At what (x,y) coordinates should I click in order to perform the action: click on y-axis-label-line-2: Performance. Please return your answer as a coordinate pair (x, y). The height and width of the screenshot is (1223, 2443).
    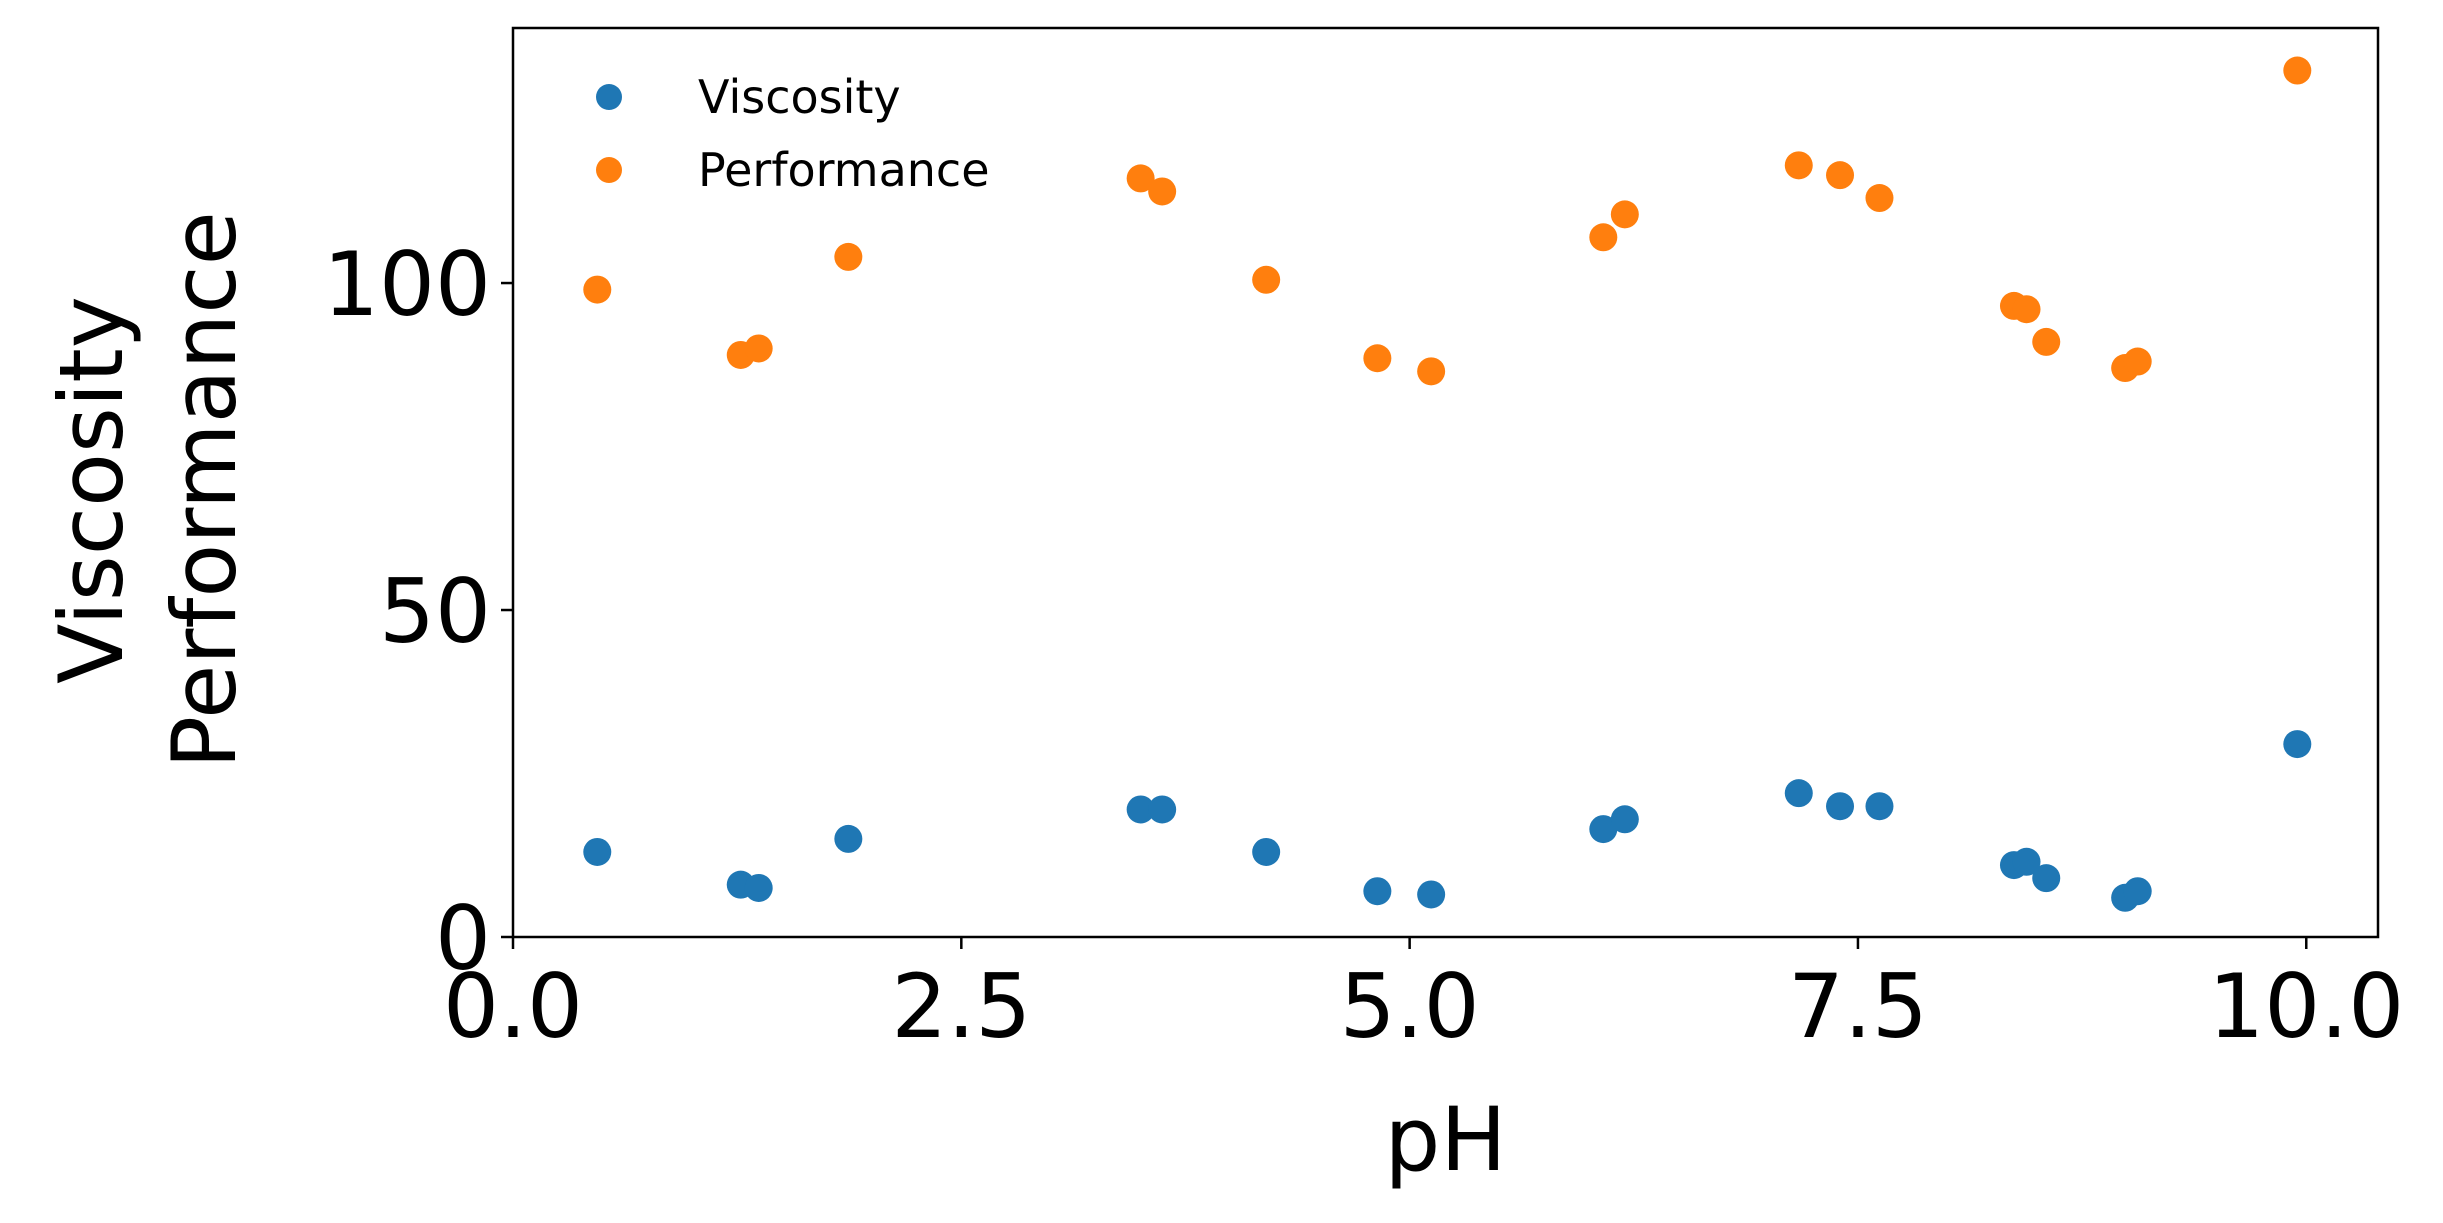
    Looking at the image, I should click on (204, 490).